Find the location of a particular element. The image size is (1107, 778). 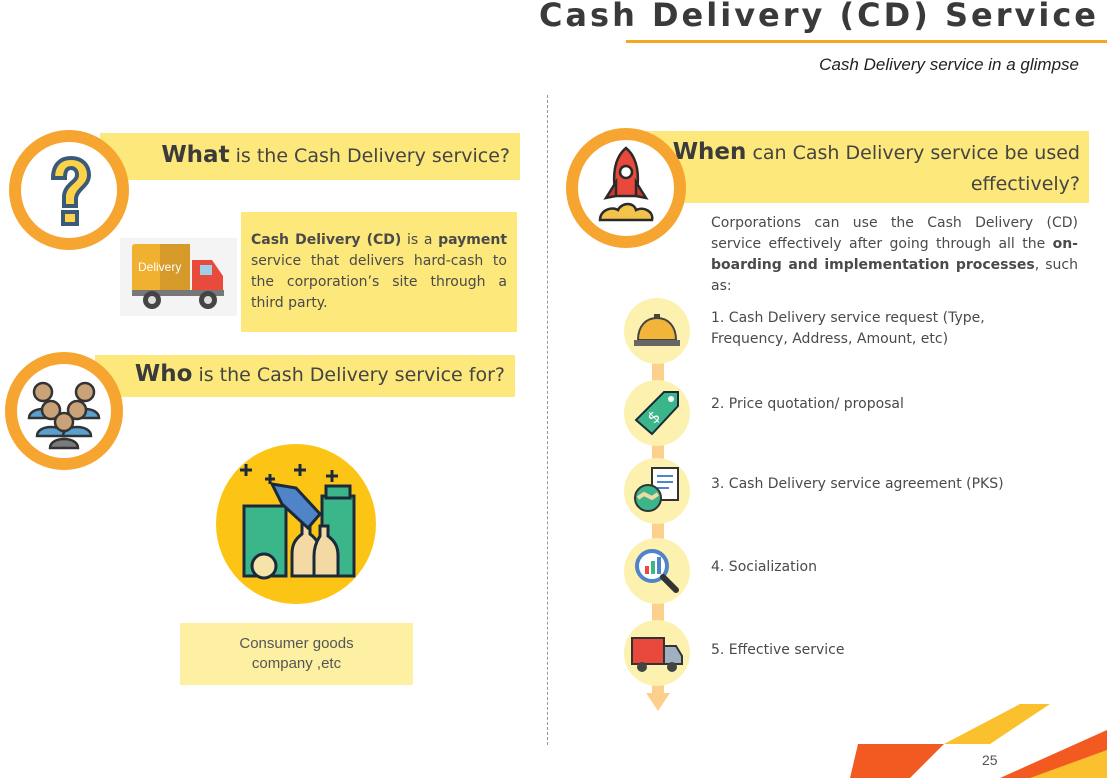

step-4-text: 4. Socialization is located at coordinates (764, 567).